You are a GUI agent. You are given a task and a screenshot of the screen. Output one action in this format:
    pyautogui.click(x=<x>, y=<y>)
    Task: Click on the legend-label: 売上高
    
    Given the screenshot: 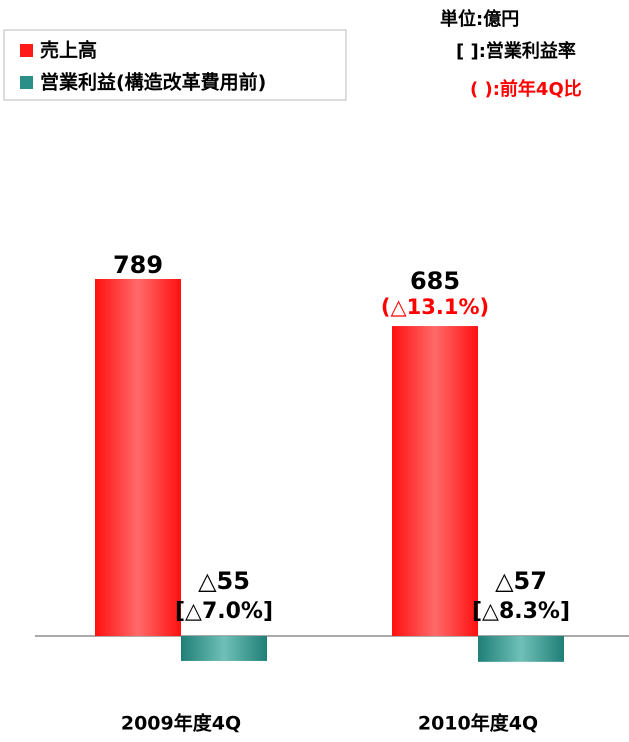 What is the action you would take?
    pyautogui.click(x=68, y=50)
    